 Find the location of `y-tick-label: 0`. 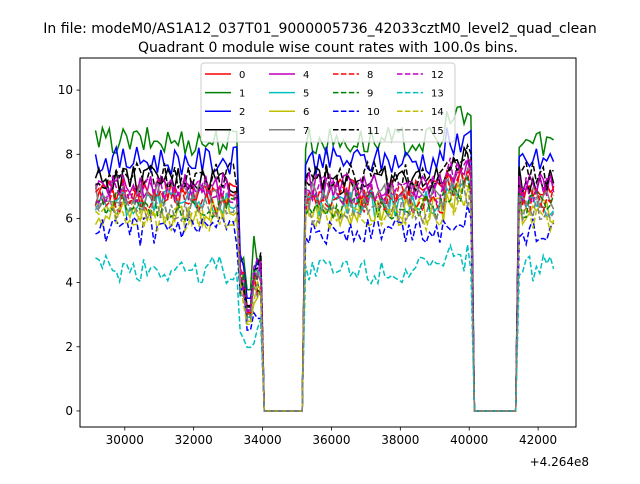

y-tick-label: 0 is located at coordinates (69, 411).